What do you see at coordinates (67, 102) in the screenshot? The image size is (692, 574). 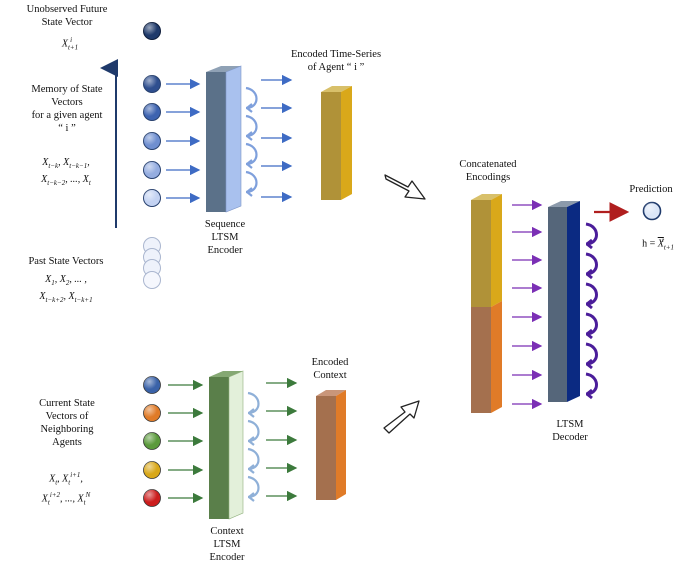 I see `memory-label-line2: Vectors` at bounding box center [67, 102].